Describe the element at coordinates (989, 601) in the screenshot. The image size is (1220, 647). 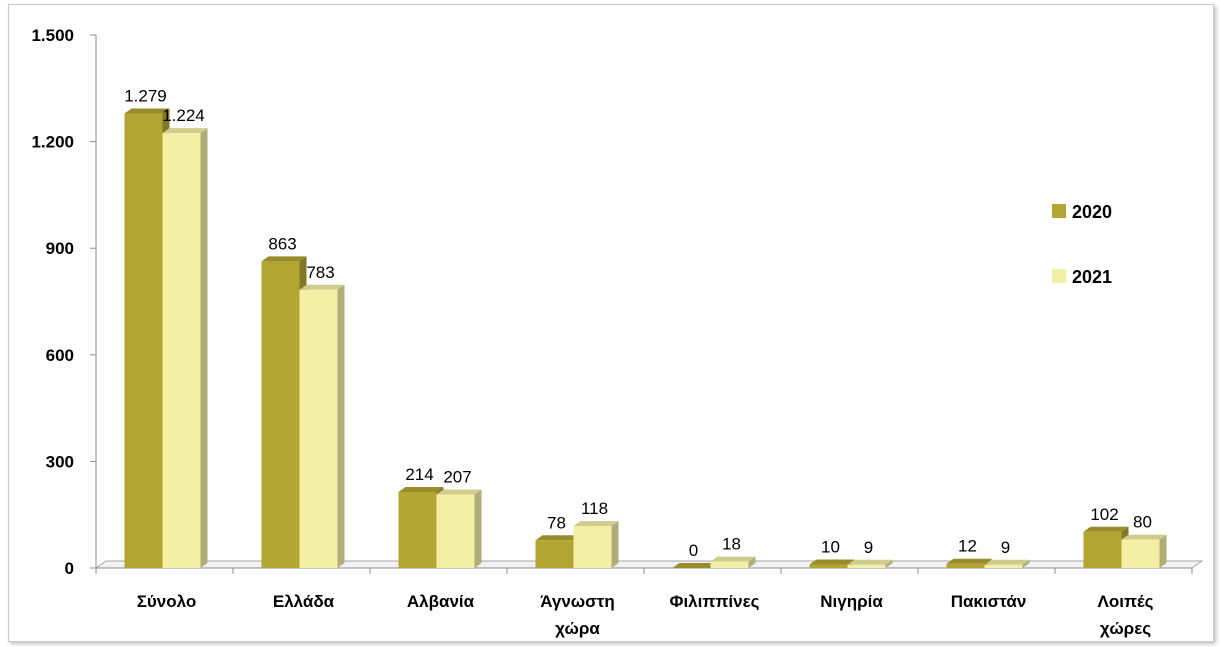
I see `x-tick-label: Πακιστάν` at that location.